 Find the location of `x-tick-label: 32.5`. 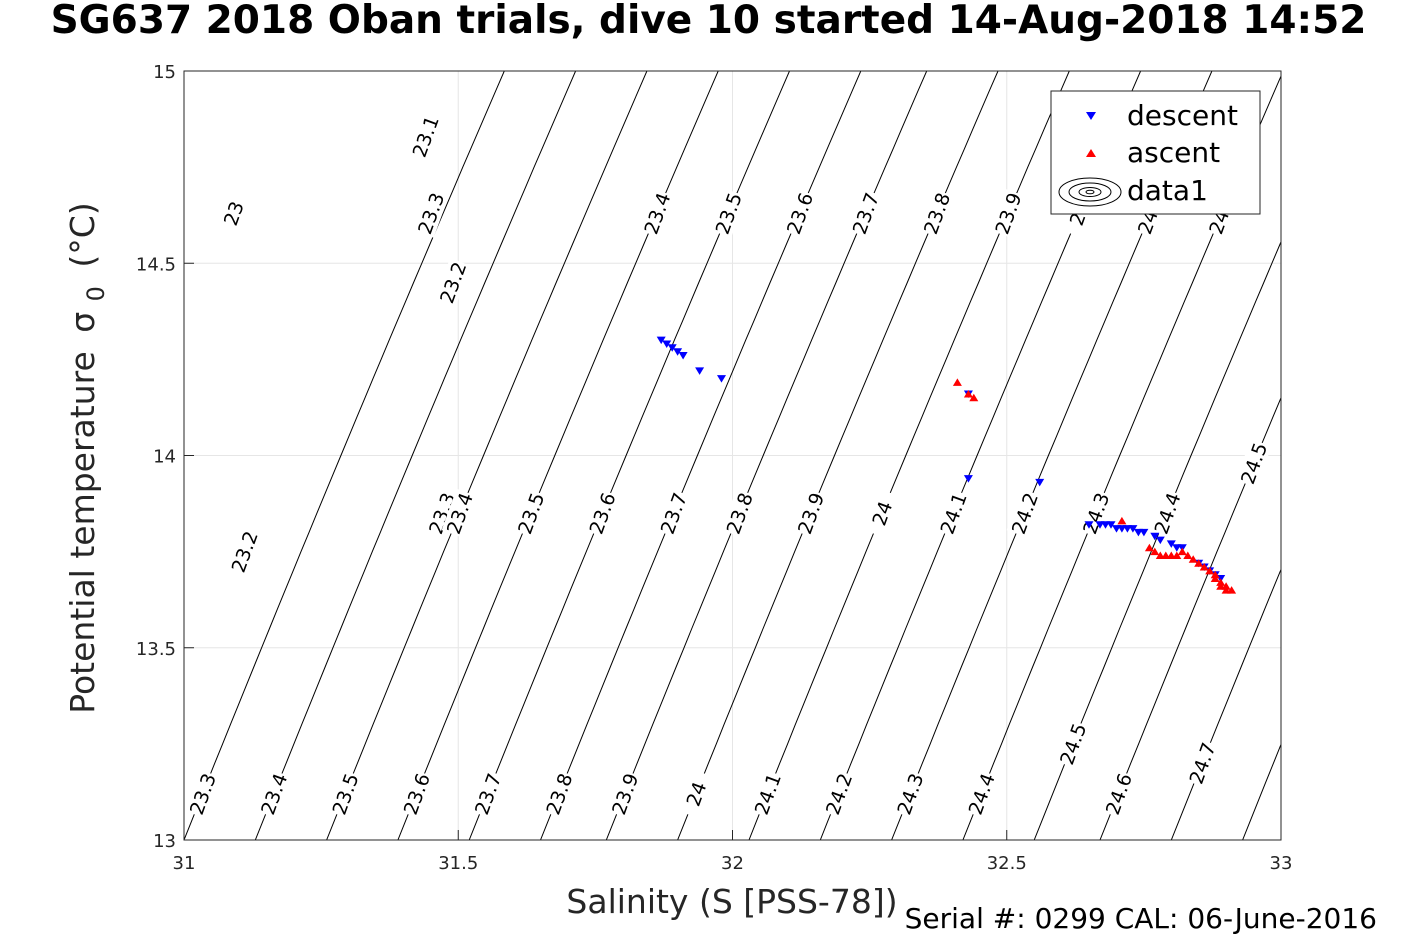

x-tick-label: 32.5 is located at coordinates (1007, 863).